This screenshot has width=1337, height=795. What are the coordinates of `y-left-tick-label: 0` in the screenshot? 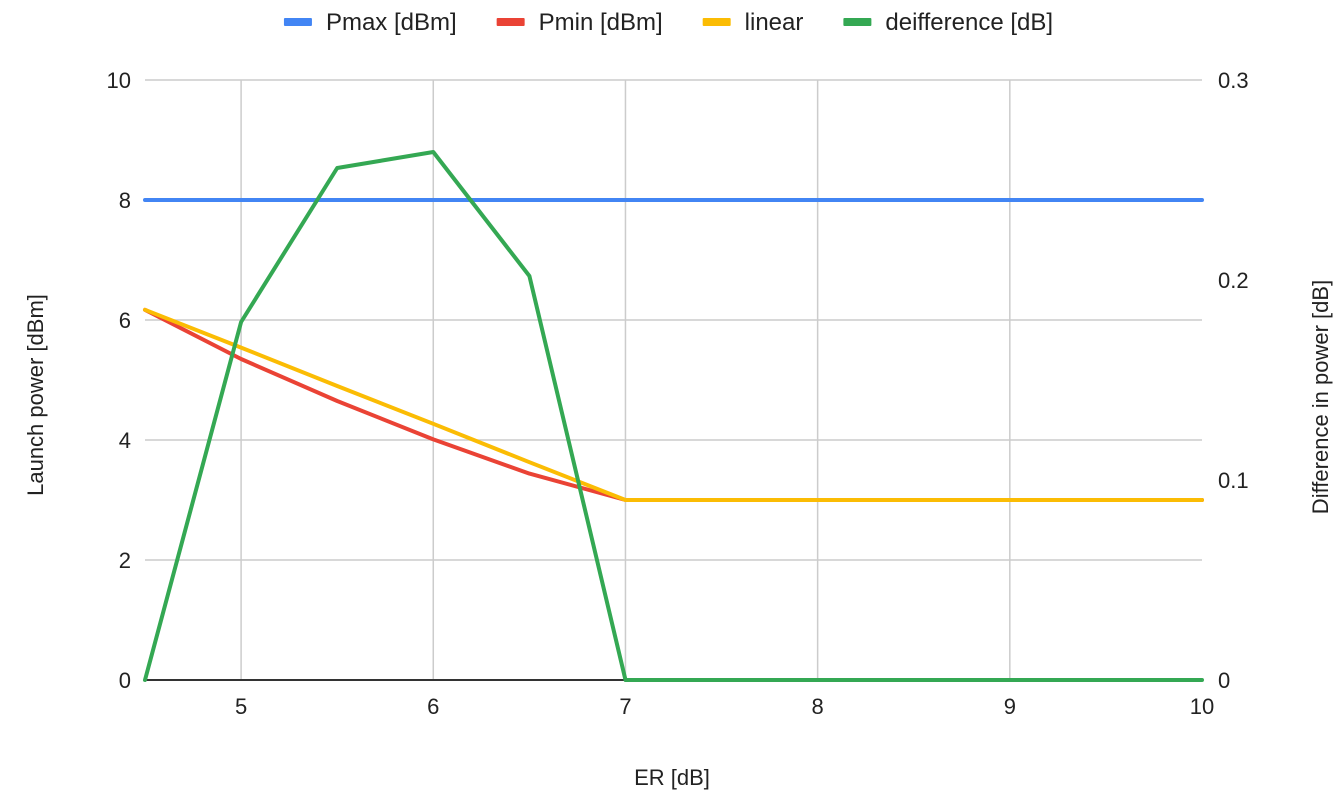 It's located at (125, 680).